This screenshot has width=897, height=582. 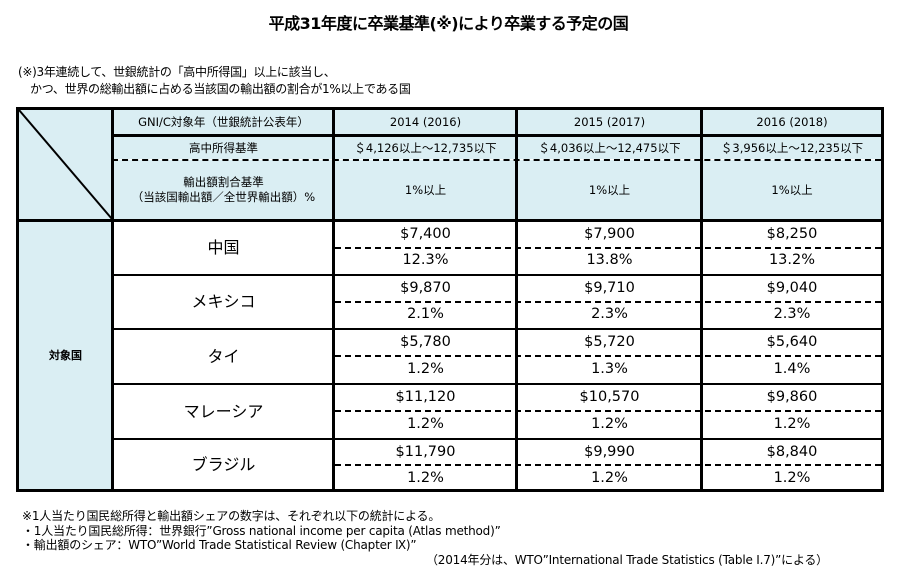 I want to click on country-brazil: ブラジル, so click(x=223, y=464).